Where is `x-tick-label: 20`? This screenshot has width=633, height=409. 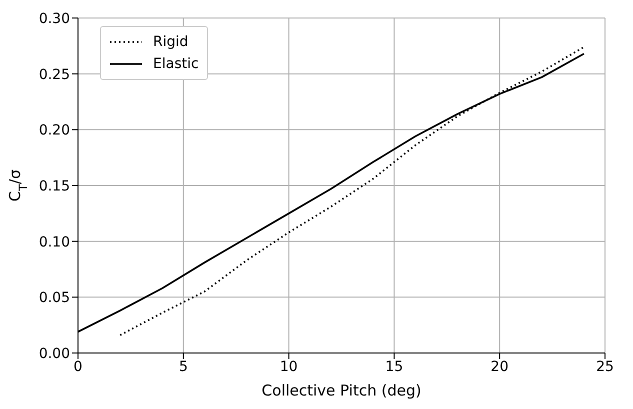
x-tick-label: 20 is located at coordinates (499, 366).